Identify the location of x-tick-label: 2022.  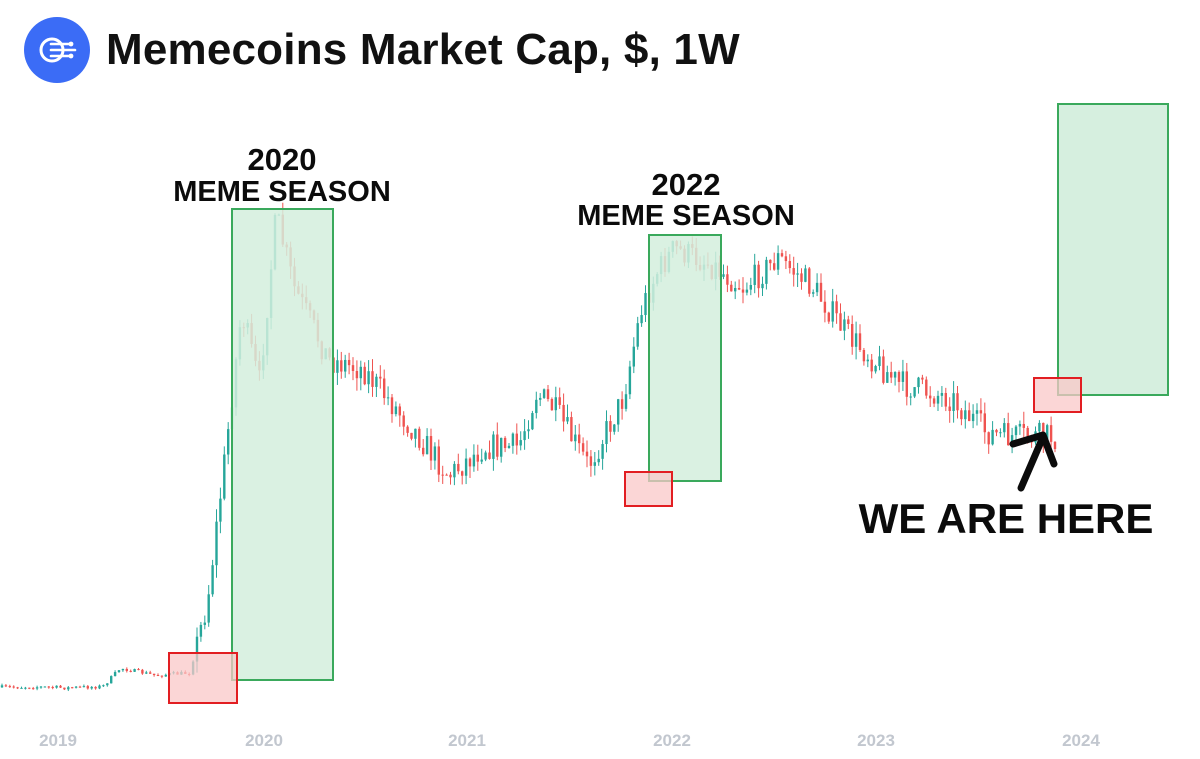
(672, 740).